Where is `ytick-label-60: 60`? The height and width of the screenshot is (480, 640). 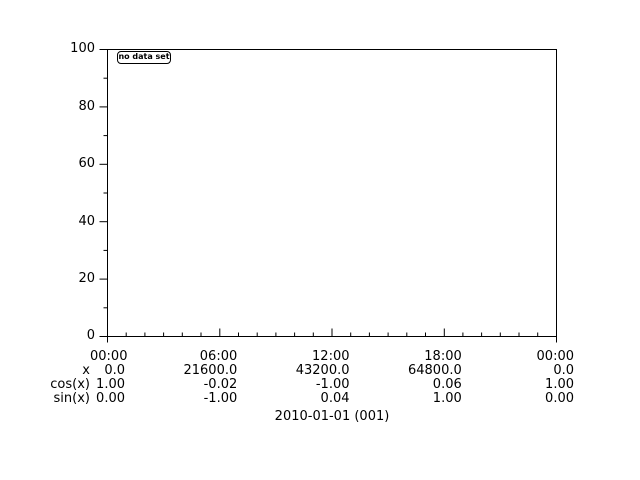
ytick-label-60: 60 is located at coordinates (86, 163).